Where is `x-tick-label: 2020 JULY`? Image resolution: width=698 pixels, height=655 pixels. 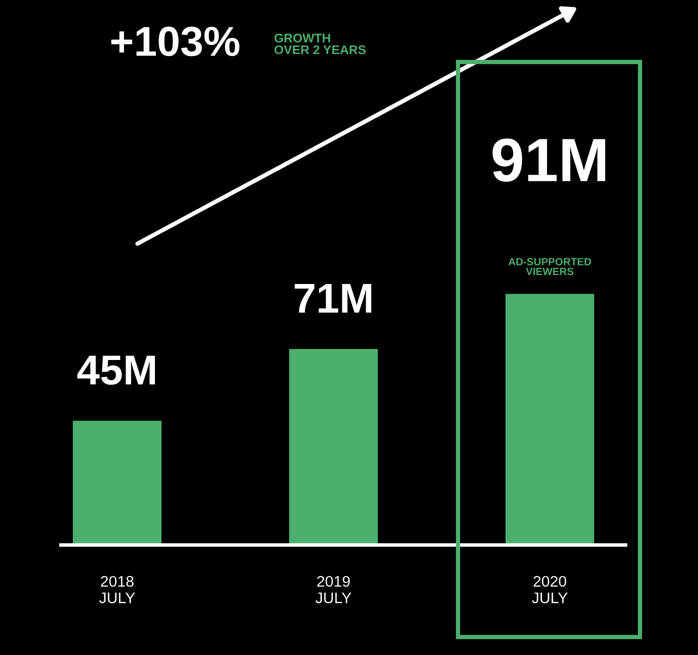 x-tick-label: 2020 JULY is located at coordinates (550, 590).